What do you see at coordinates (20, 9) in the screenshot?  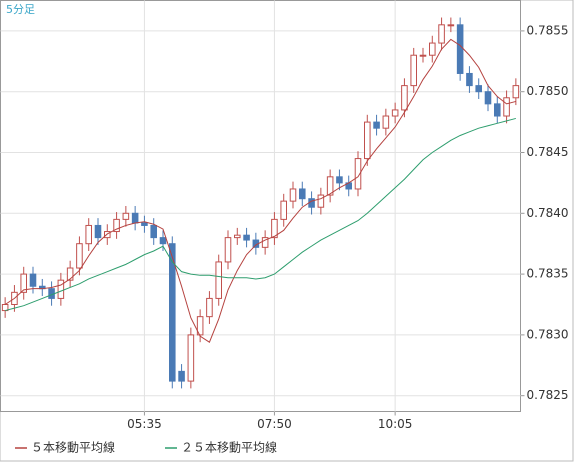 I see `chart-title: 5分足` at bounding box center [20, 9].